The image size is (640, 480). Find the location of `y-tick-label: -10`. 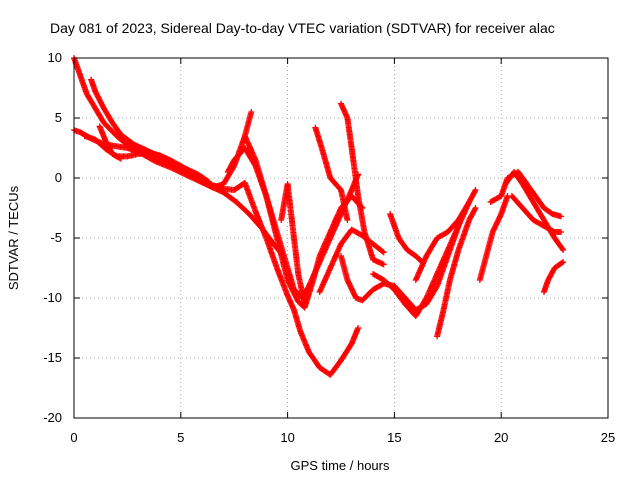

y-tick-label: -10 is located at coordinates (52, 297).